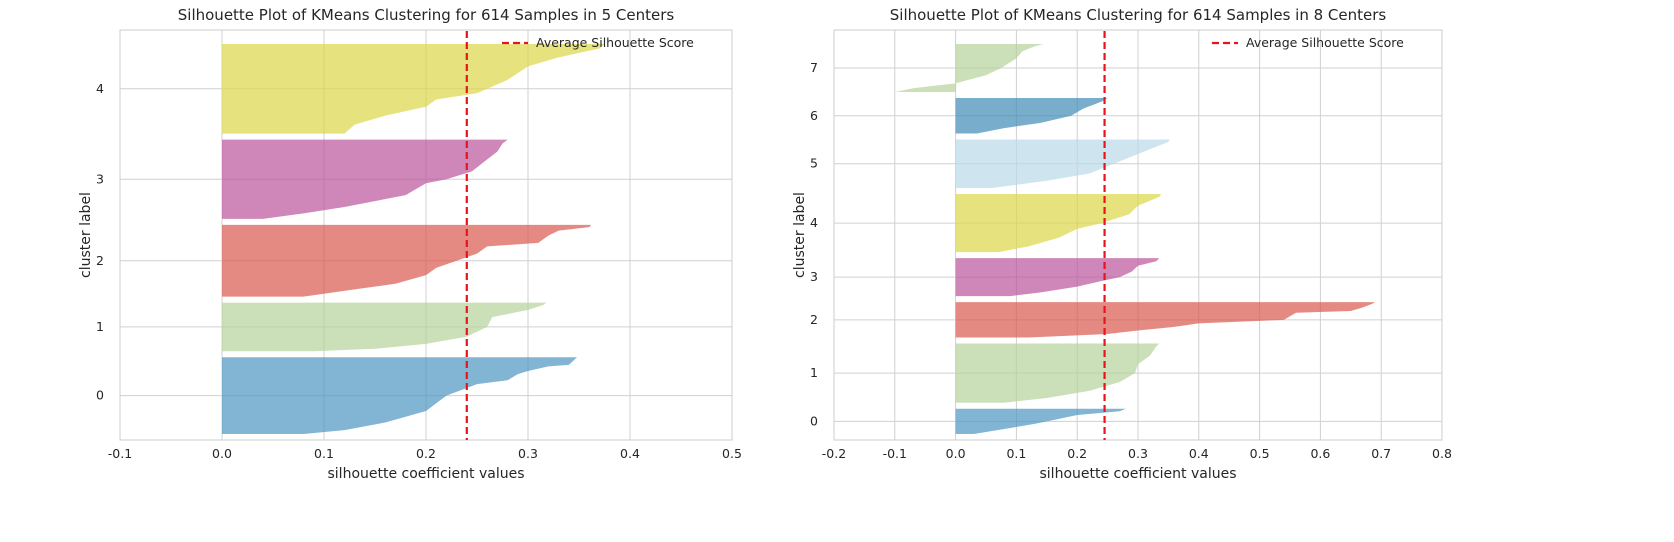 Image resolution: width=1674 pixels, height=542 pixels. Describe the element at coordinates (814, 67) in the screenshot. I see `y-tick-label: 7` at that location.